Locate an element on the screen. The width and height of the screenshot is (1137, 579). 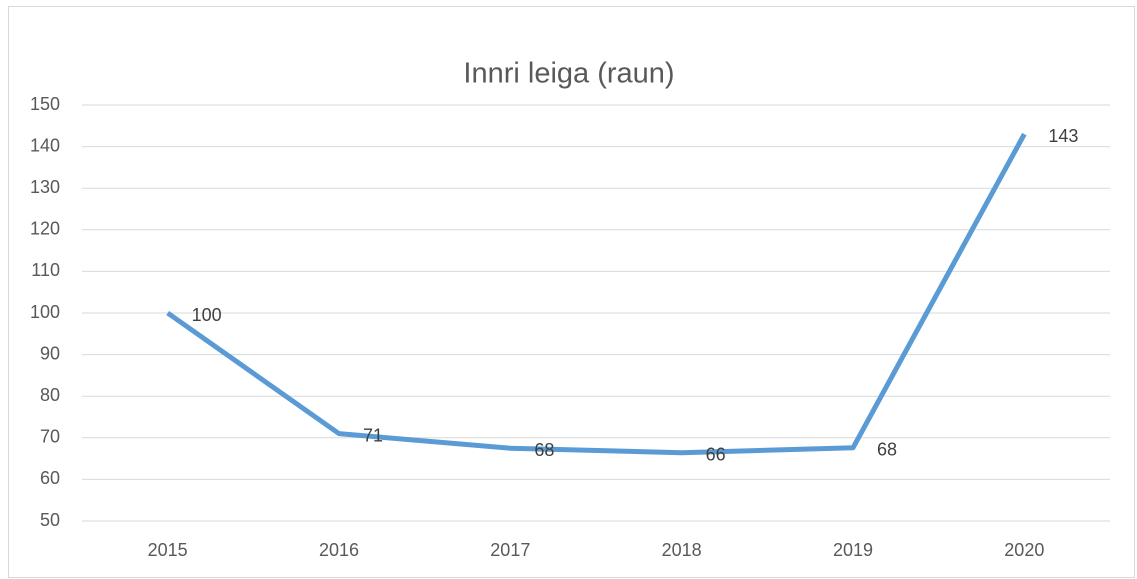
data-label: 66 is located at coordinates (716, 455).